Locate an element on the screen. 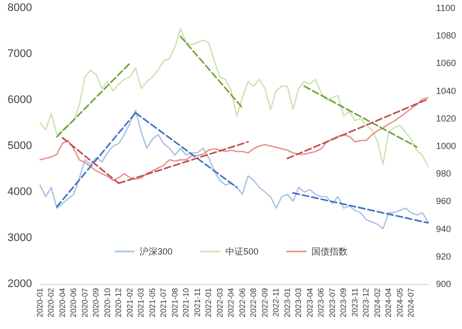 The height and width of the screenshot is (329, 462). x-tick-label: 2022-08 is located at coordinates (253, 302).